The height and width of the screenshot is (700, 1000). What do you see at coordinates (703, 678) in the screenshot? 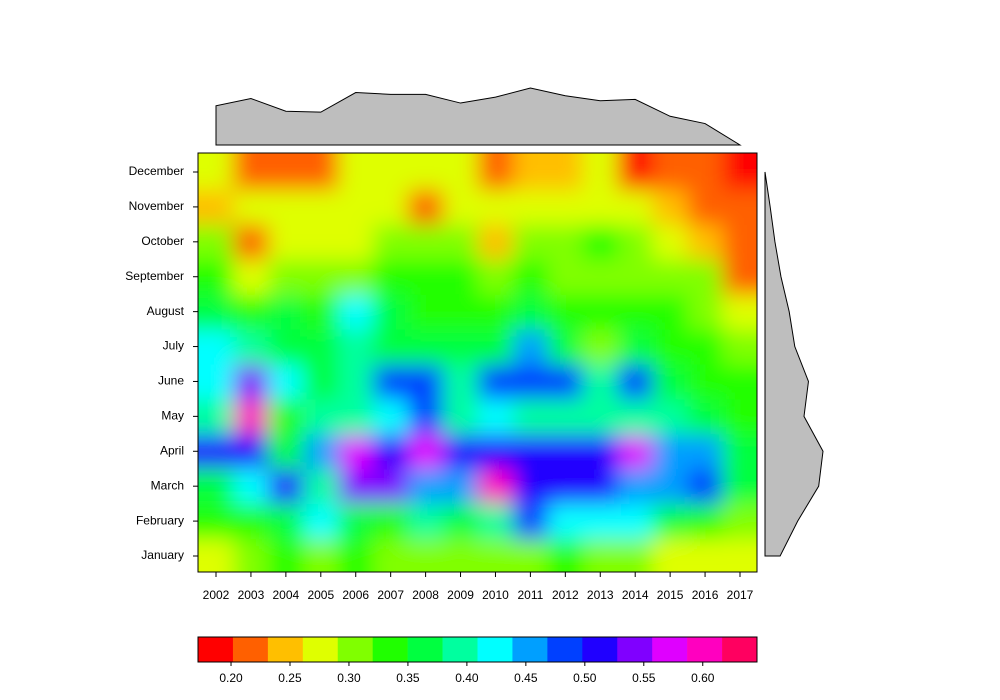
I see `color-key-label: 0.60` at bounding box center [703, 678].